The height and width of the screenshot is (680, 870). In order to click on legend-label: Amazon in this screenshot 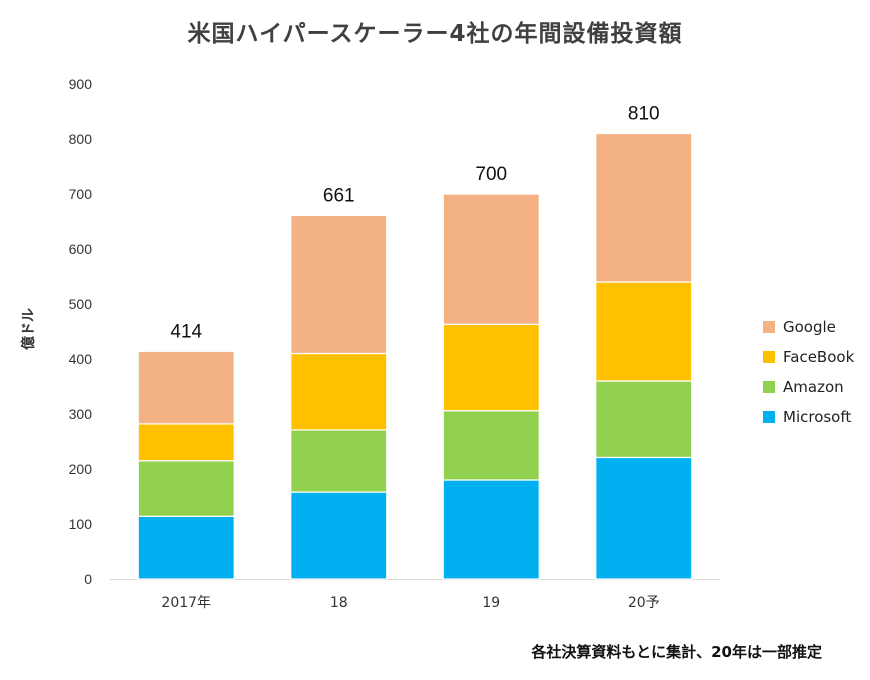, I will do `click(813, 387)`.